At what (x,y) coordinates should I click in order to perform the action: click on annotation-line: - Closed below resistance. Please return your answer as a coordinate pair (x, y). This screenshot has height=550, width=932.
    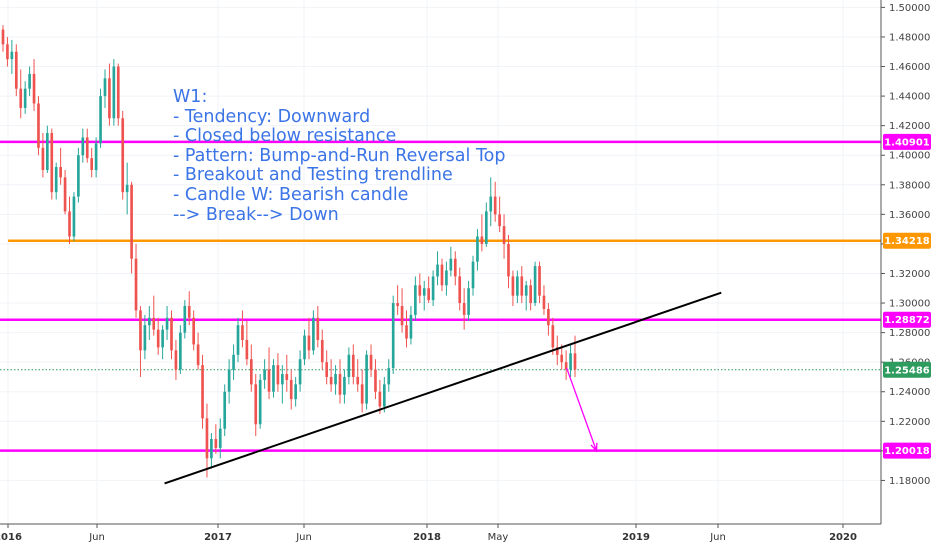
    Looking at the image, I should click on (285, 136).